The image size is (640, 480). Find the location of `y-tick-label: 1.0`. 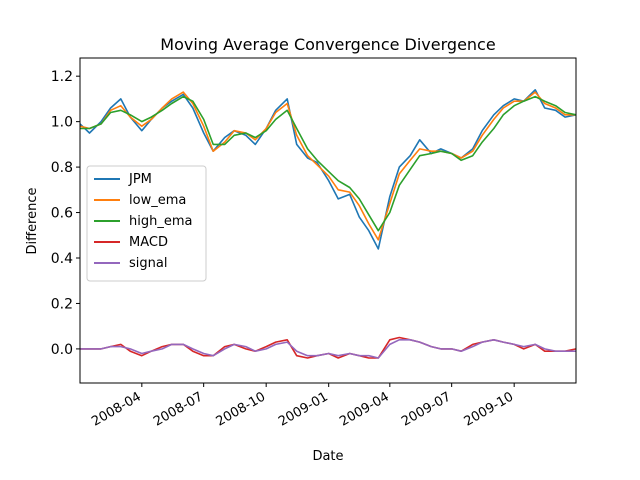

y-tick-label: 1.0 is located at coordinates (62, 123).